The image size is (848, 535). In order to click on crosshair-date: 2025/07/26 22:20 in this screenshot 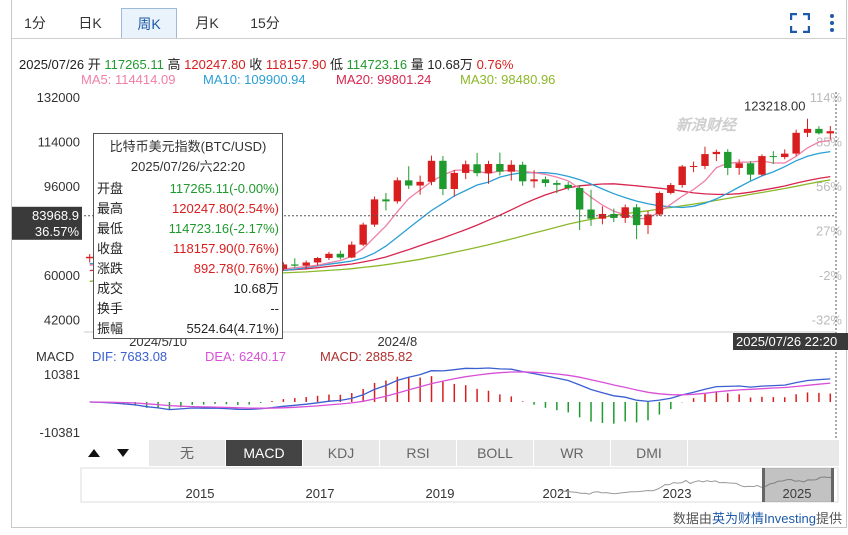, I will do `click(786, 341)`.